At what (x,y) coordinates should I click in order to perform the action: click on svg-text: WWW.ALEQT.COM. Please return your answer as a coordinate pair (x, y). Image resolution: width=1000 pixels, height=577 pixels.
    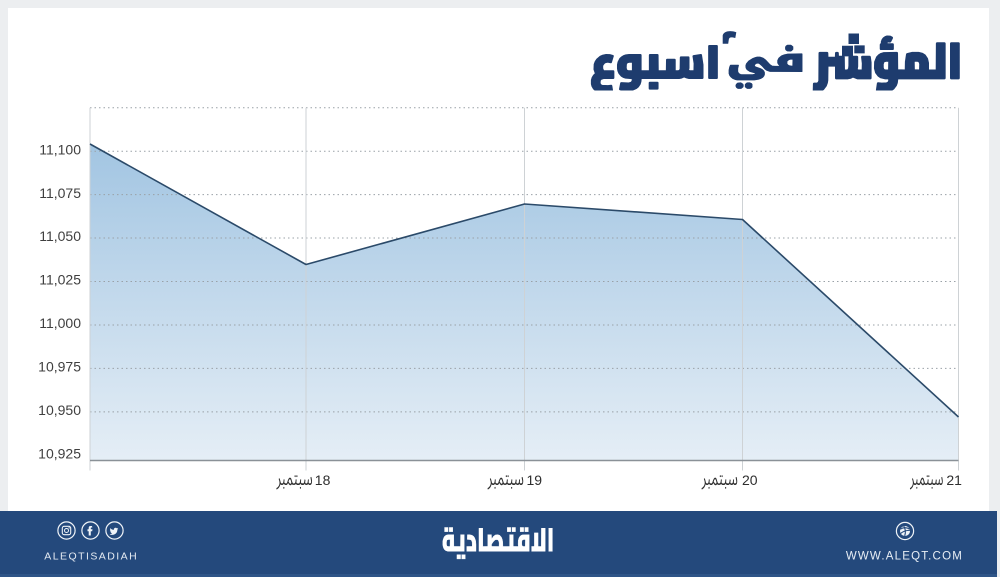
    Looking at the image, I should click on (904, 557).